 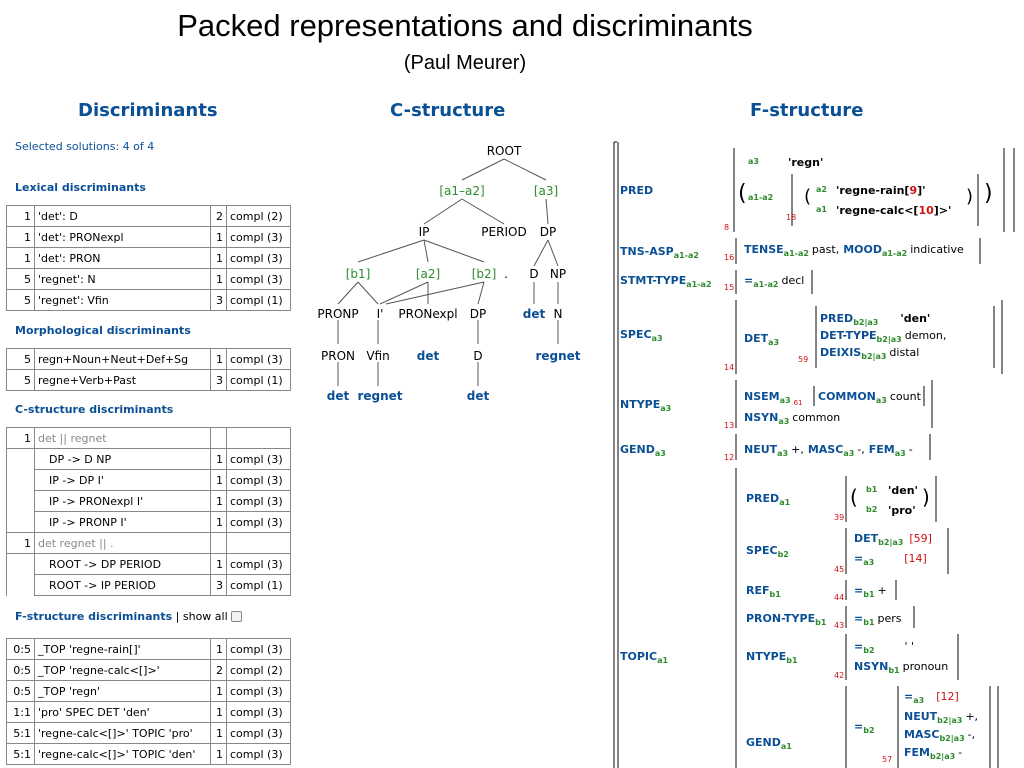 I want to click on fs-t-ntype: NTYPEb1, so click(x=772, y=657).